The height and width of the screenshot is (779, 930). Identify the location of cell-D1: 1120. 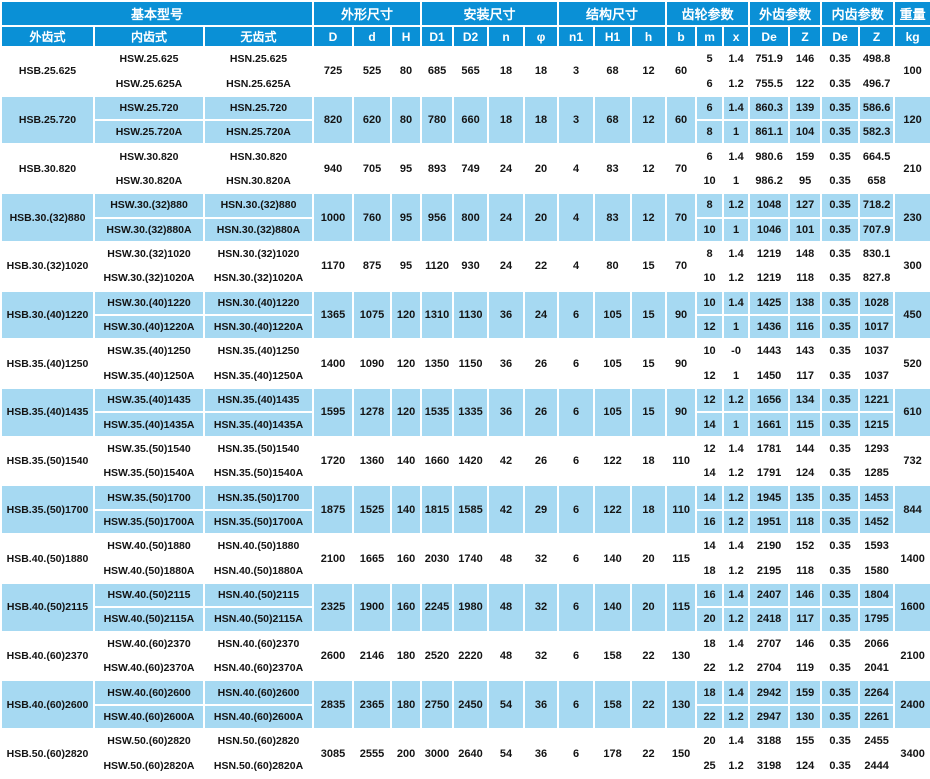
(437, 266).